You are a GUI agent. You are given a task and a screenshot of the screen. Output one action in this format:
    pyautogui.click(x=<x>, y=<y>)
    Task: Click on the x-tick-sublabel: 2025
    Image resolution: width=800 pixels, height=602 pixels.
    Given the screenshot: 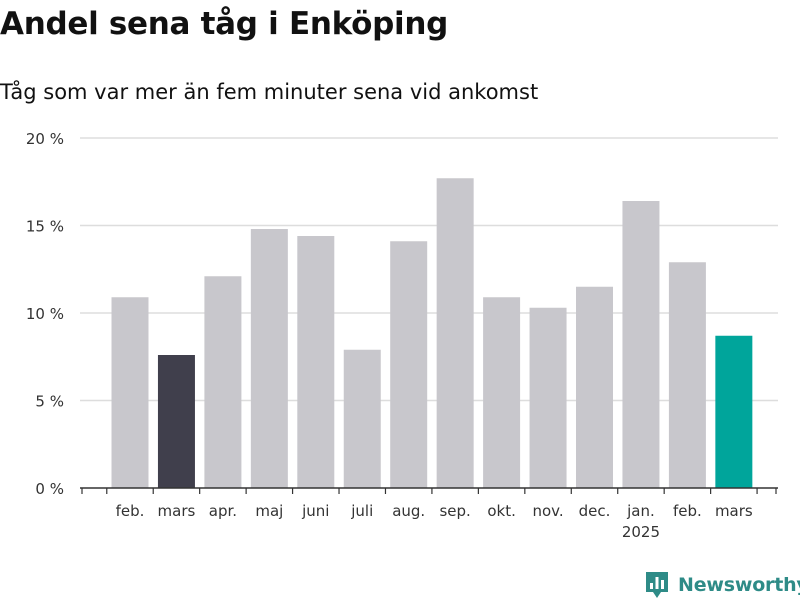 What is the action you would take?
    pyautogui.click(x=641, y=532)
    